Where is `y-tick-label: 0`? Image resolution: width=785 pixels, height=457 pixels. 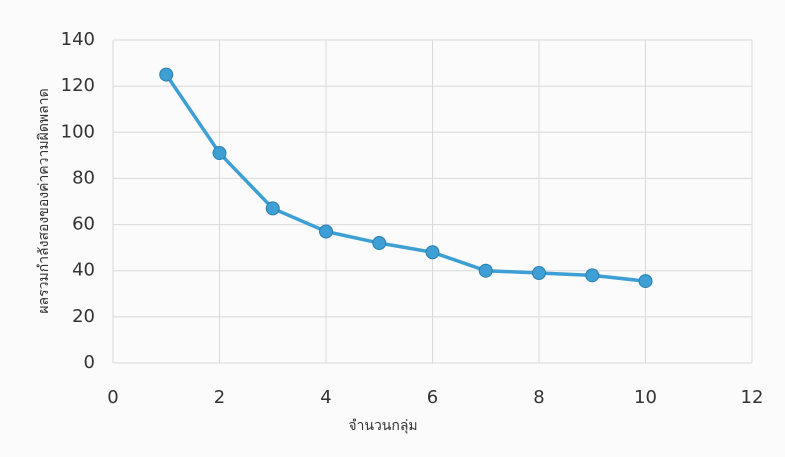
y-tick-label: 0 is located at coordinates (89, 362).